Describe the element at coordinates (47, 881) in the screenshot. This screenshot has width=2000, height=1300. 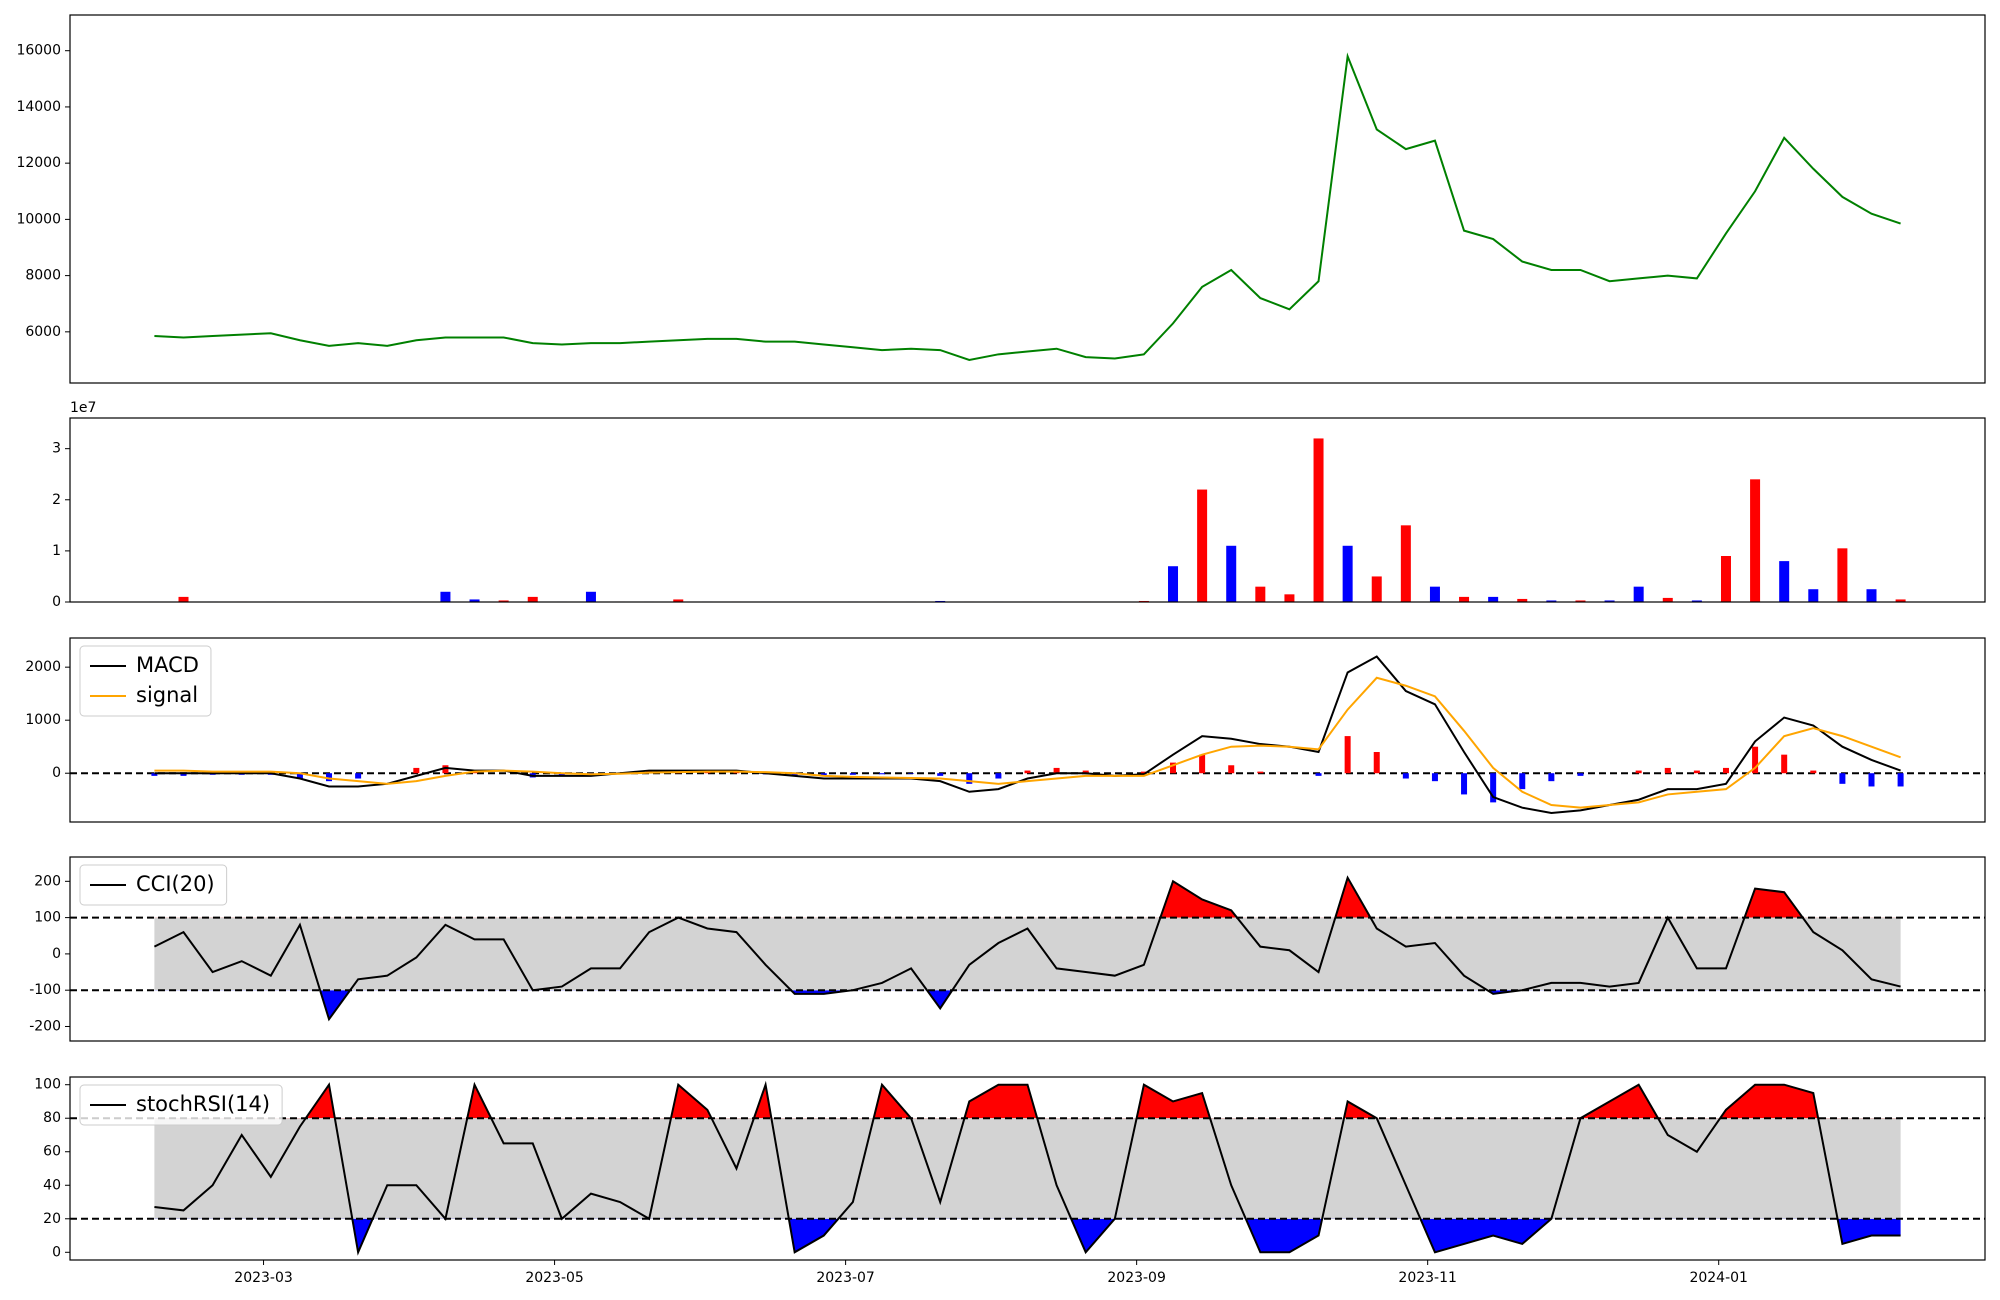
I see `y-tick-label: 200` at that location.